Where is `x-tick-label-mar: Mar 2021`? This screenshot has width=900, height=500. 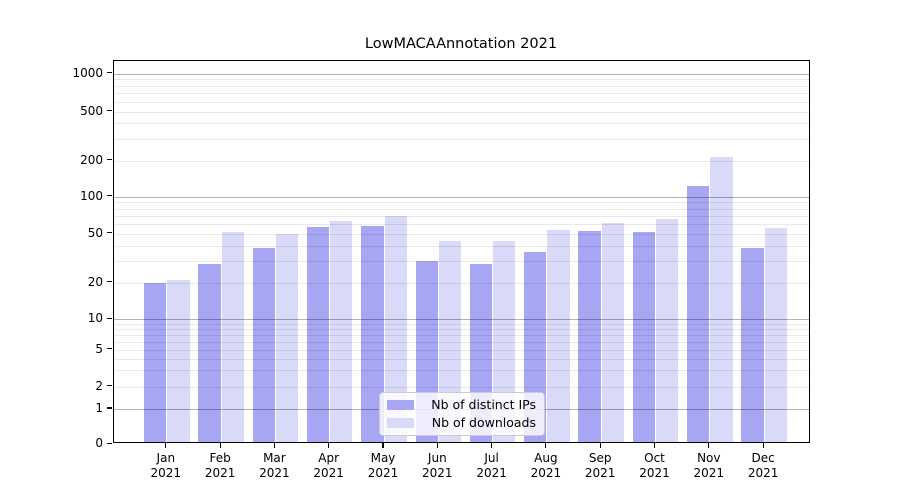 x-tick-label-mar: Mar 2021 is located at coordinates (274, 465).